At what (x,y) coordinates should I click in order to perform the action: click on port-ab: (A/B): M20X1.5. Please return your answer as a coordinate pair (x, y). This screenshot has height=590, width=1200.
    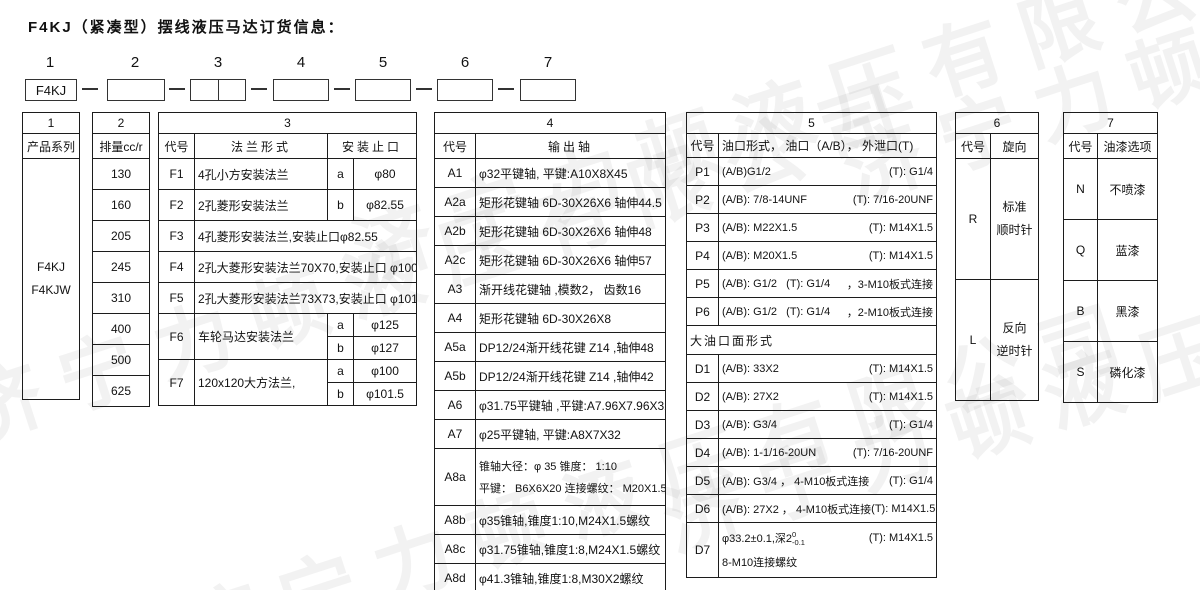
    Looking at the image, I should click on (760, 255).